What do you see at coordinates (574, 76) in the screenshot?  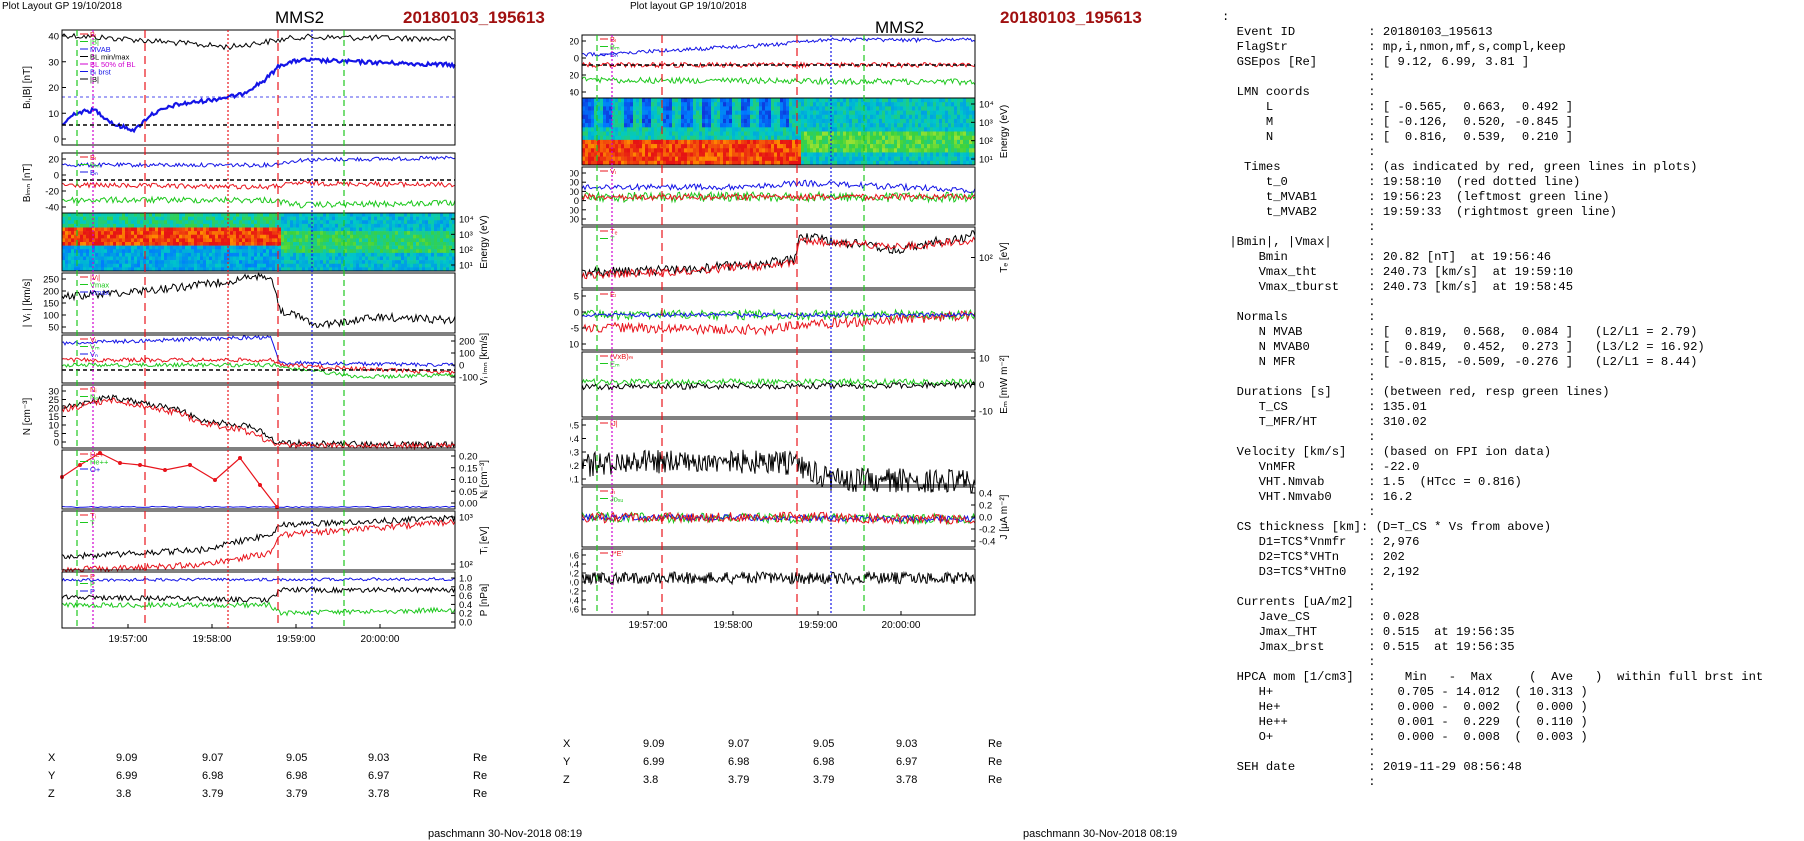 I see `y-tick-label: -20` at bounding box center [574, 76].